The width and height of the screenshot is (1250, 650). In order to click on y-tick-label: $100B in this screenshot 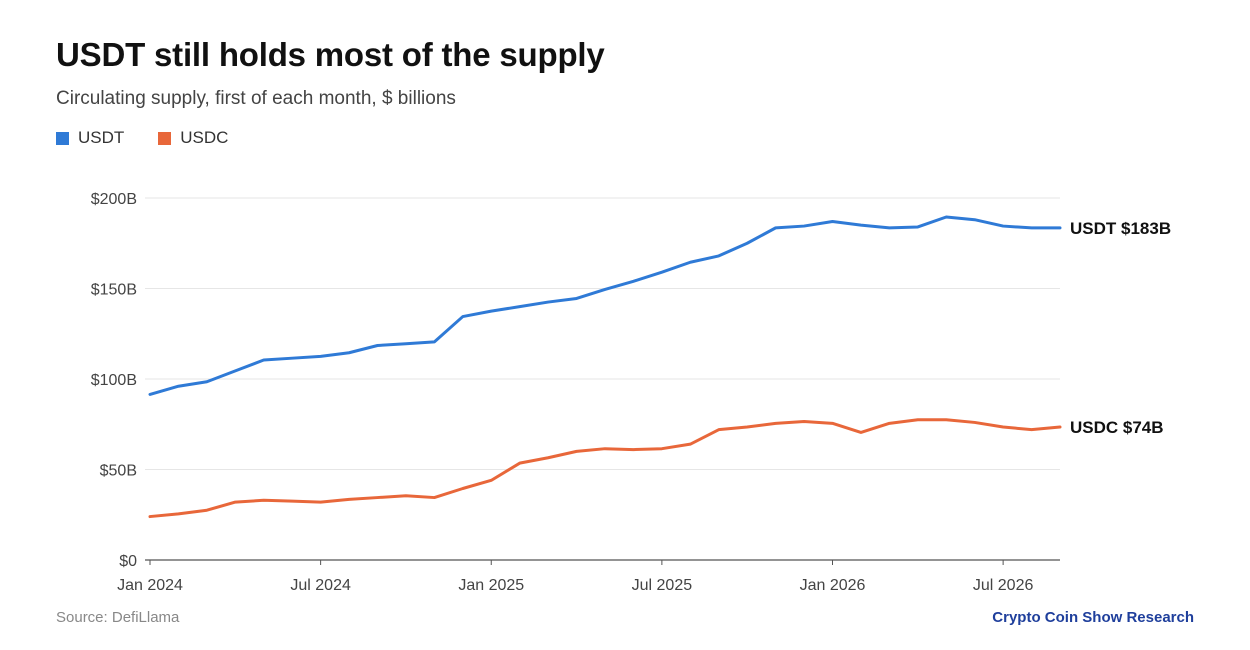, I will do `click(114, 380)`.